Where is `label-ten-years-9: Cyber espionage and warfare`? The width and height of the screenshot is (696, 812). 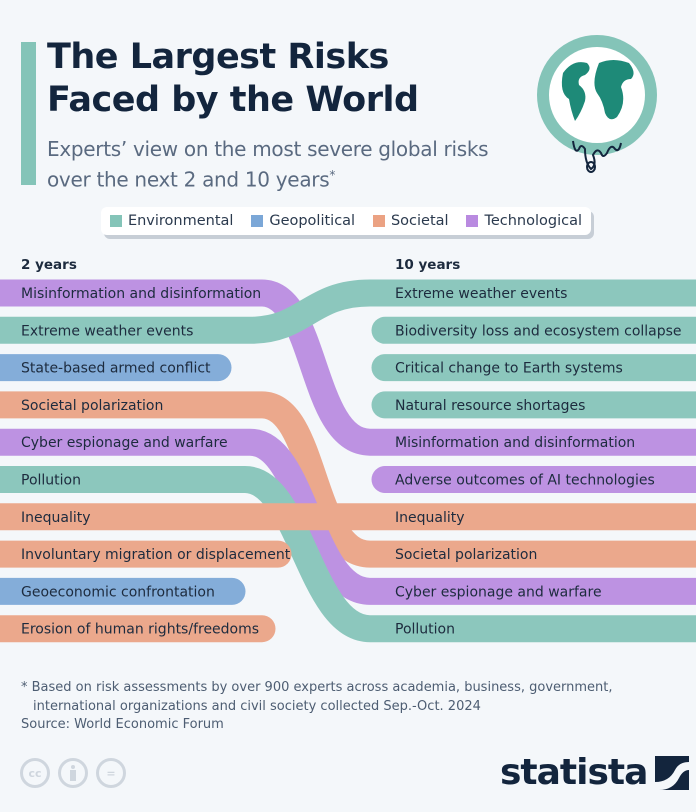 label-ten-years-9: Cyber espionage and warfare is located at coordinates (498, 592).